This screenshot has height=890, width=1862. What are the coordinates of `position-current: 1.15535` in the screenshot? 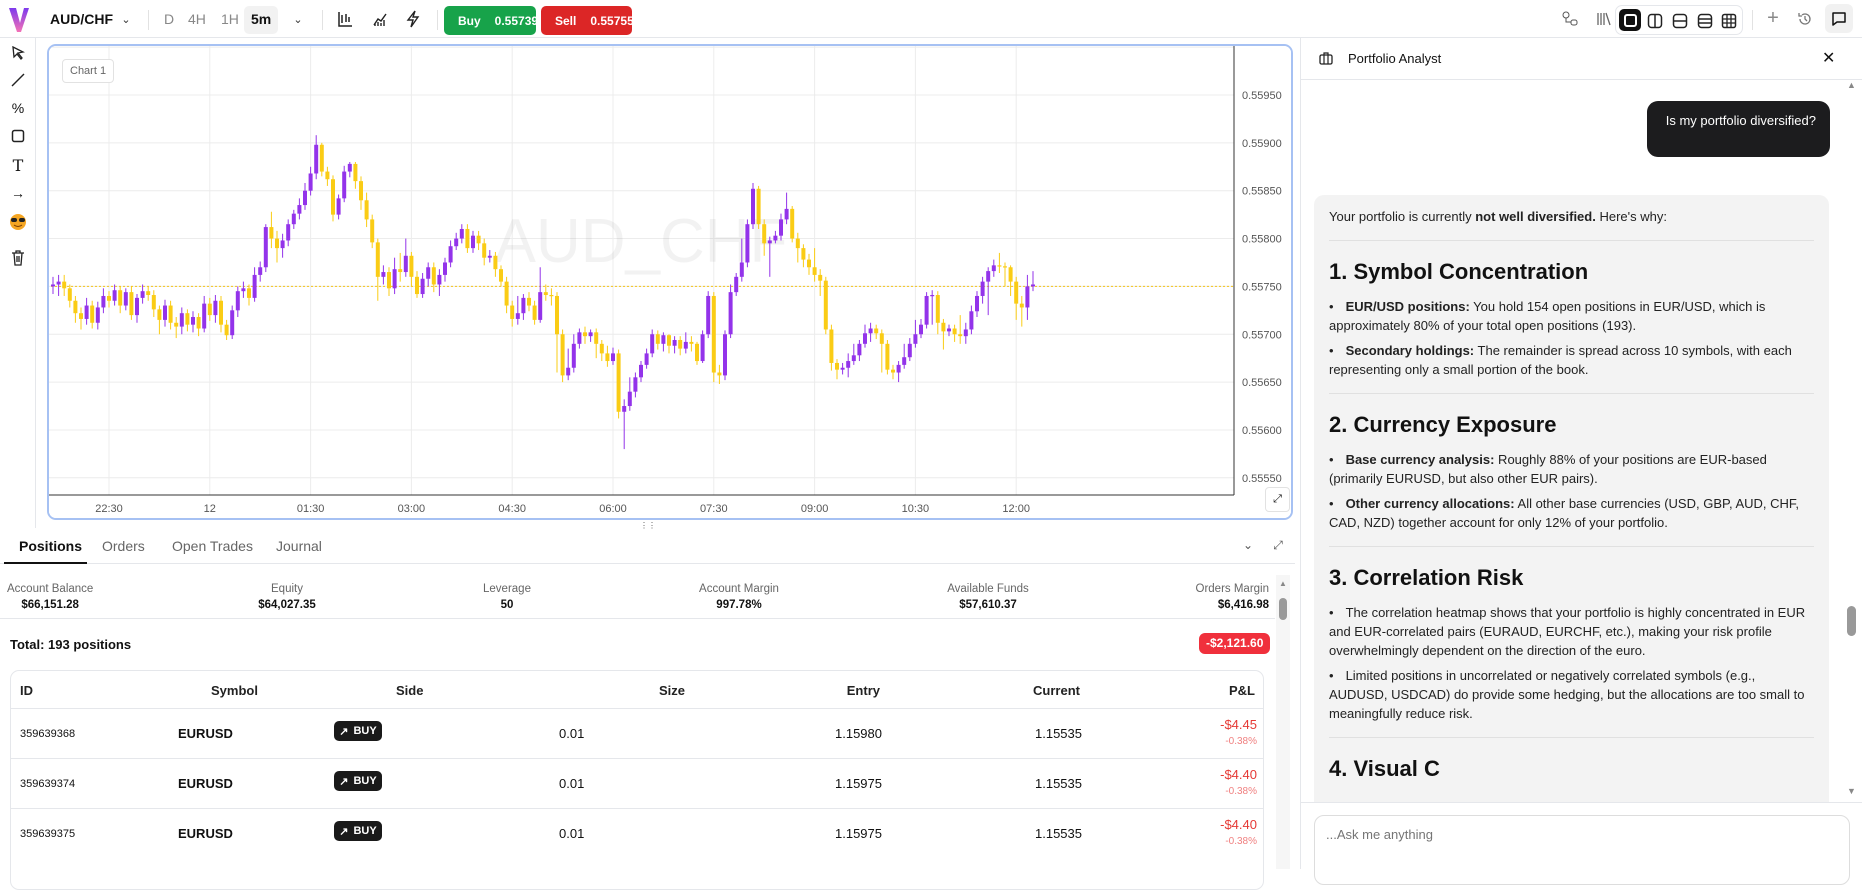 It's located at (1058, 783).